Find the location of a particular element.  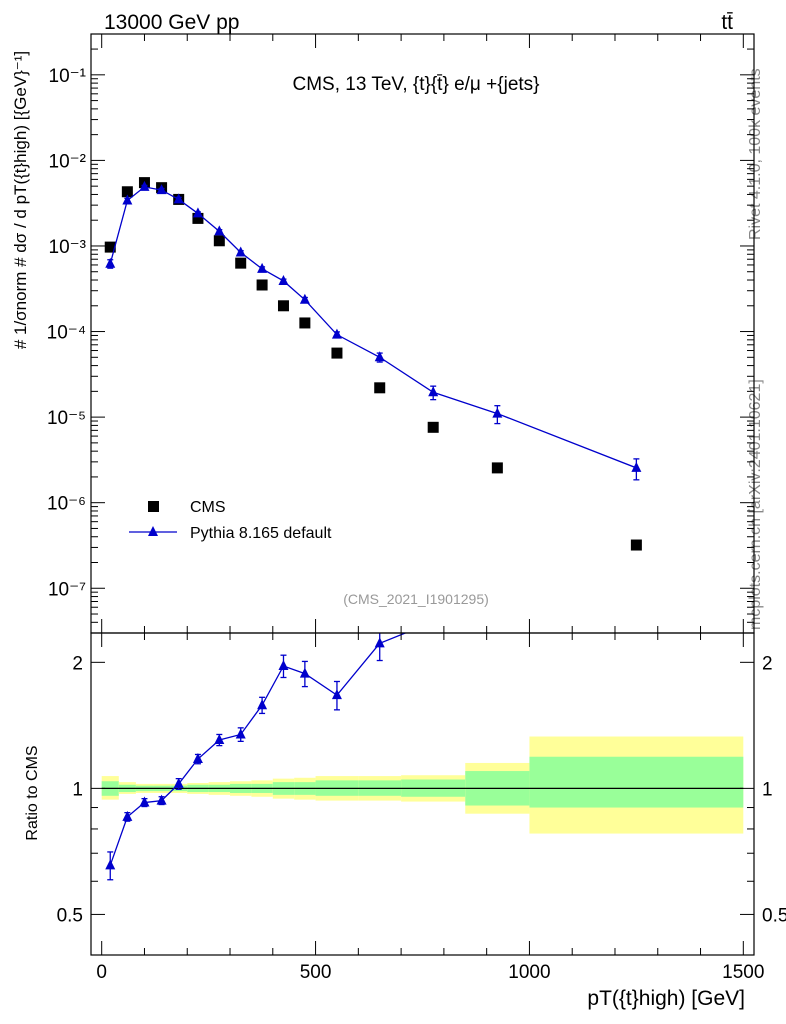

rivet-label: Rivet 4.1.0, 100k events is located at coordinates (755, 154).